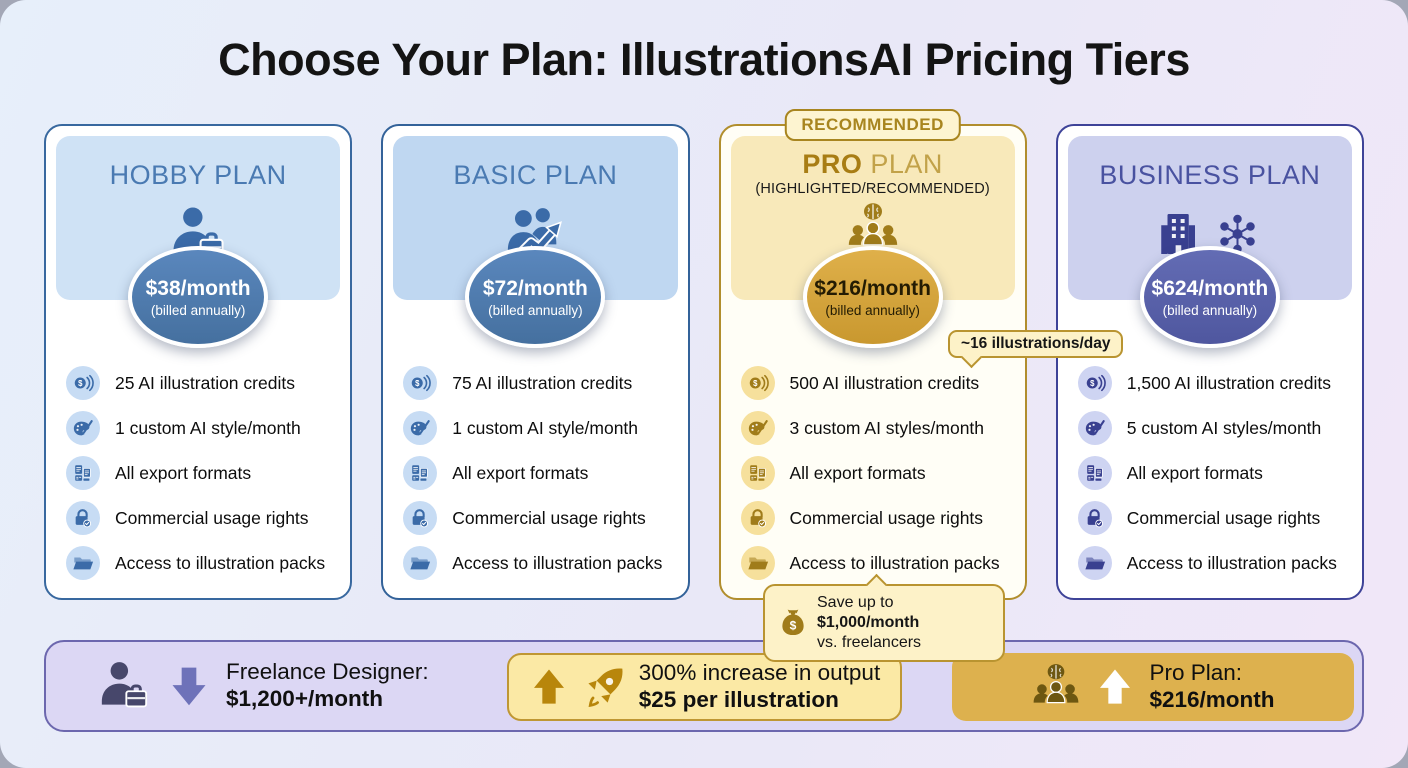 The height and width of the screenshot is (768, 1408). Describe the element at coordinates (124, 686) in the screenshot. I see `freelancer-icon` at that location.